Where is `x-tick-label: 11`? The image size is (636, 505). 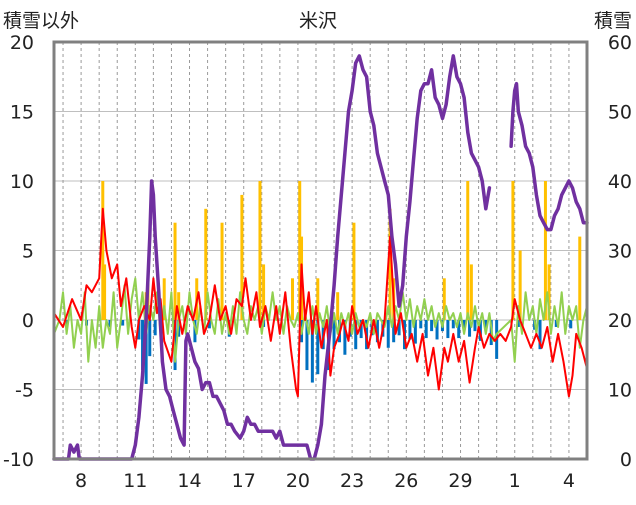
x-tick-label: 11 is located at coordinates (135, 481).